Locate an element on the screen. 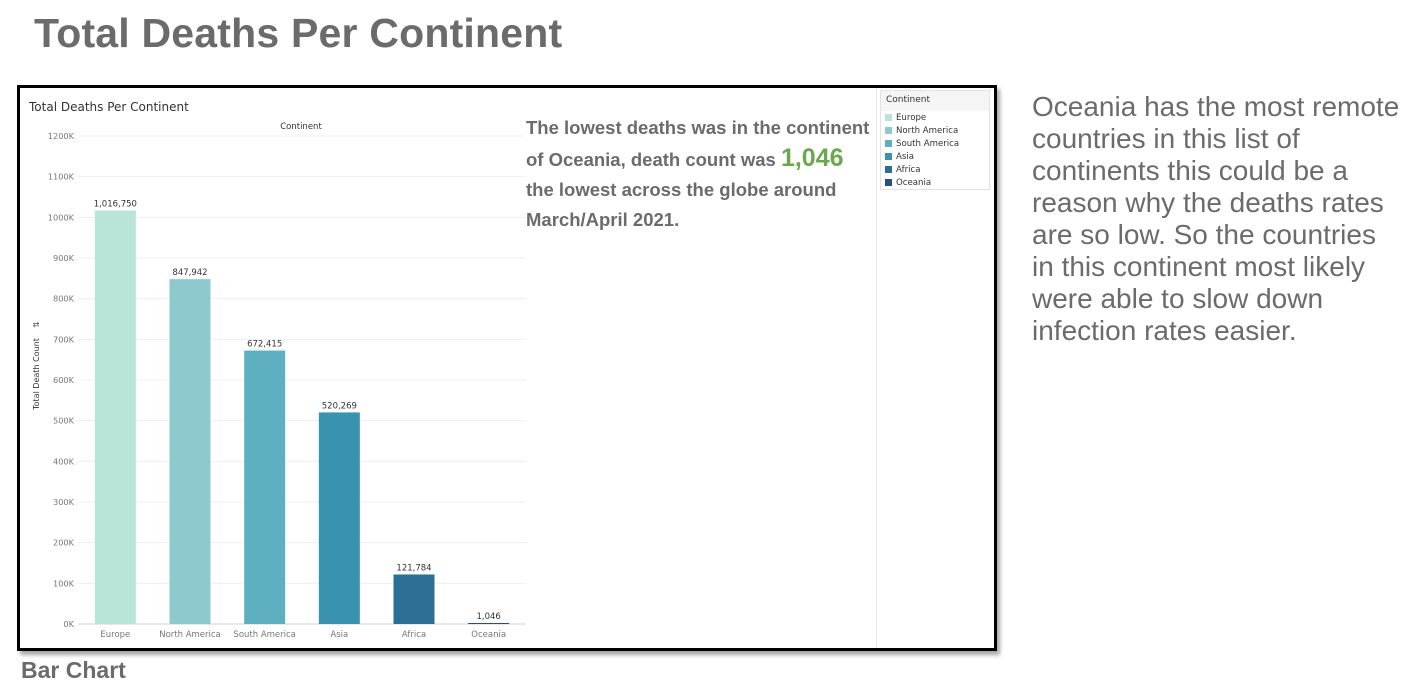 The image size is (1408, 698). legend-item-africa: Africa is located at coordinates (935, 169).